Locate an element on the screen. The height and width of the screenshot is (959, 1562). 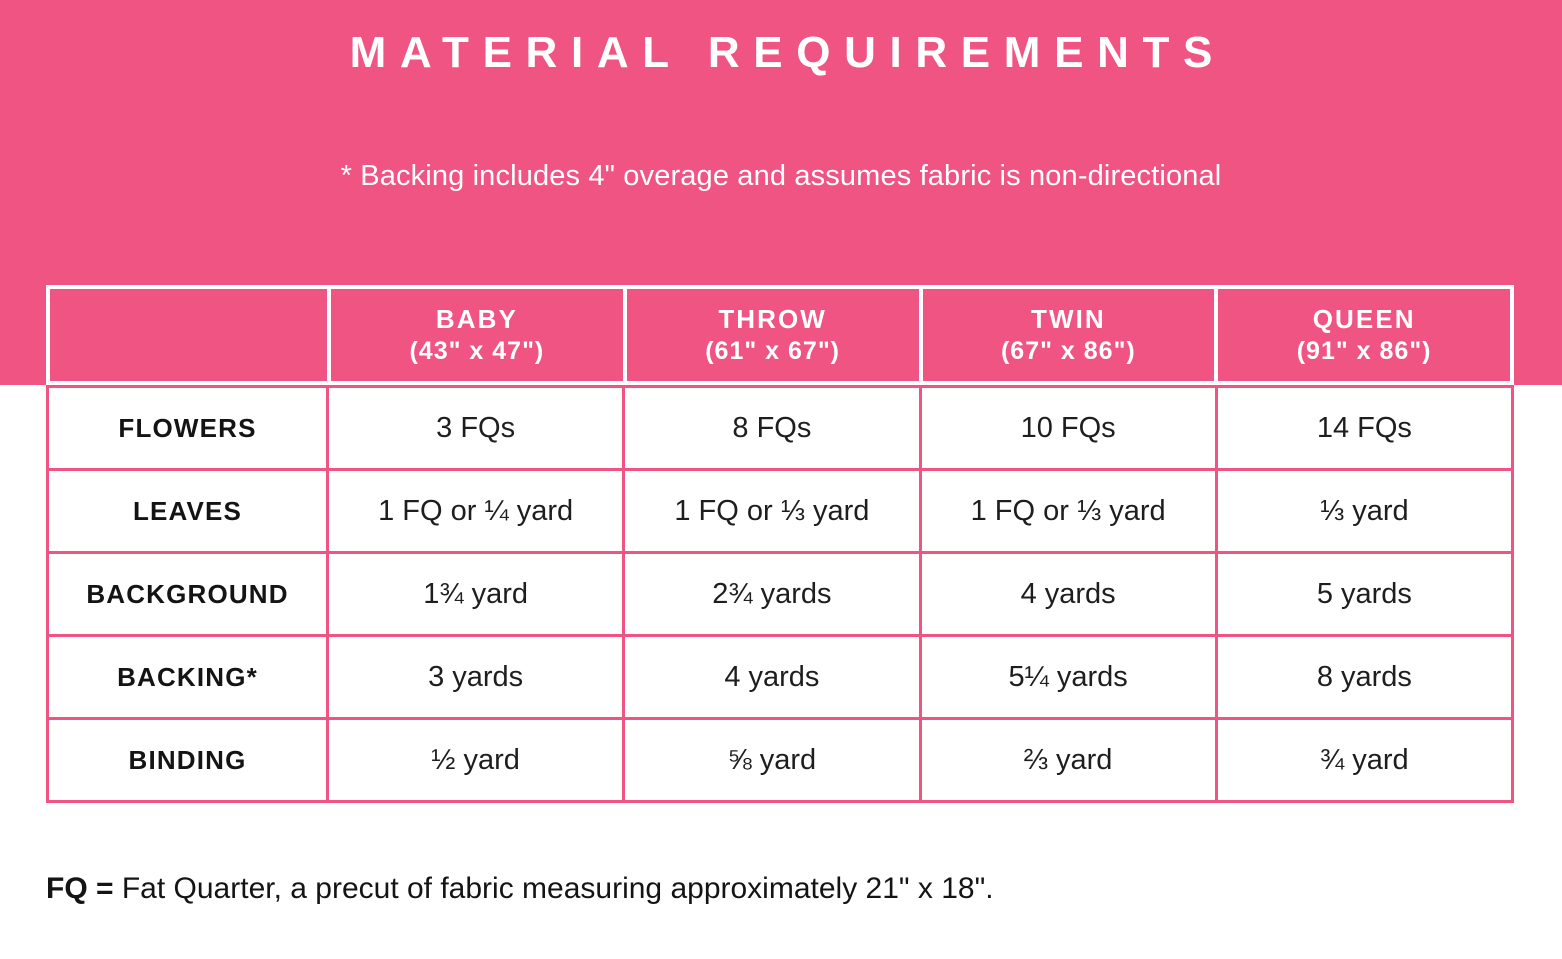
column-dimensions: (61" x 67") is located at coordinates (773, 350).